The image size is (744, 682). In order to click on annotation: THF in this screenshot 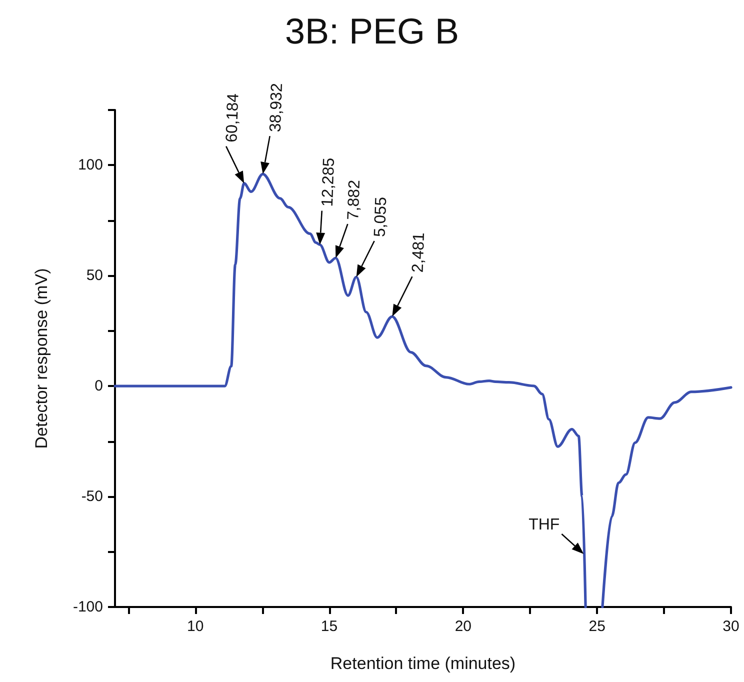, I will do `click(544, 525)`.